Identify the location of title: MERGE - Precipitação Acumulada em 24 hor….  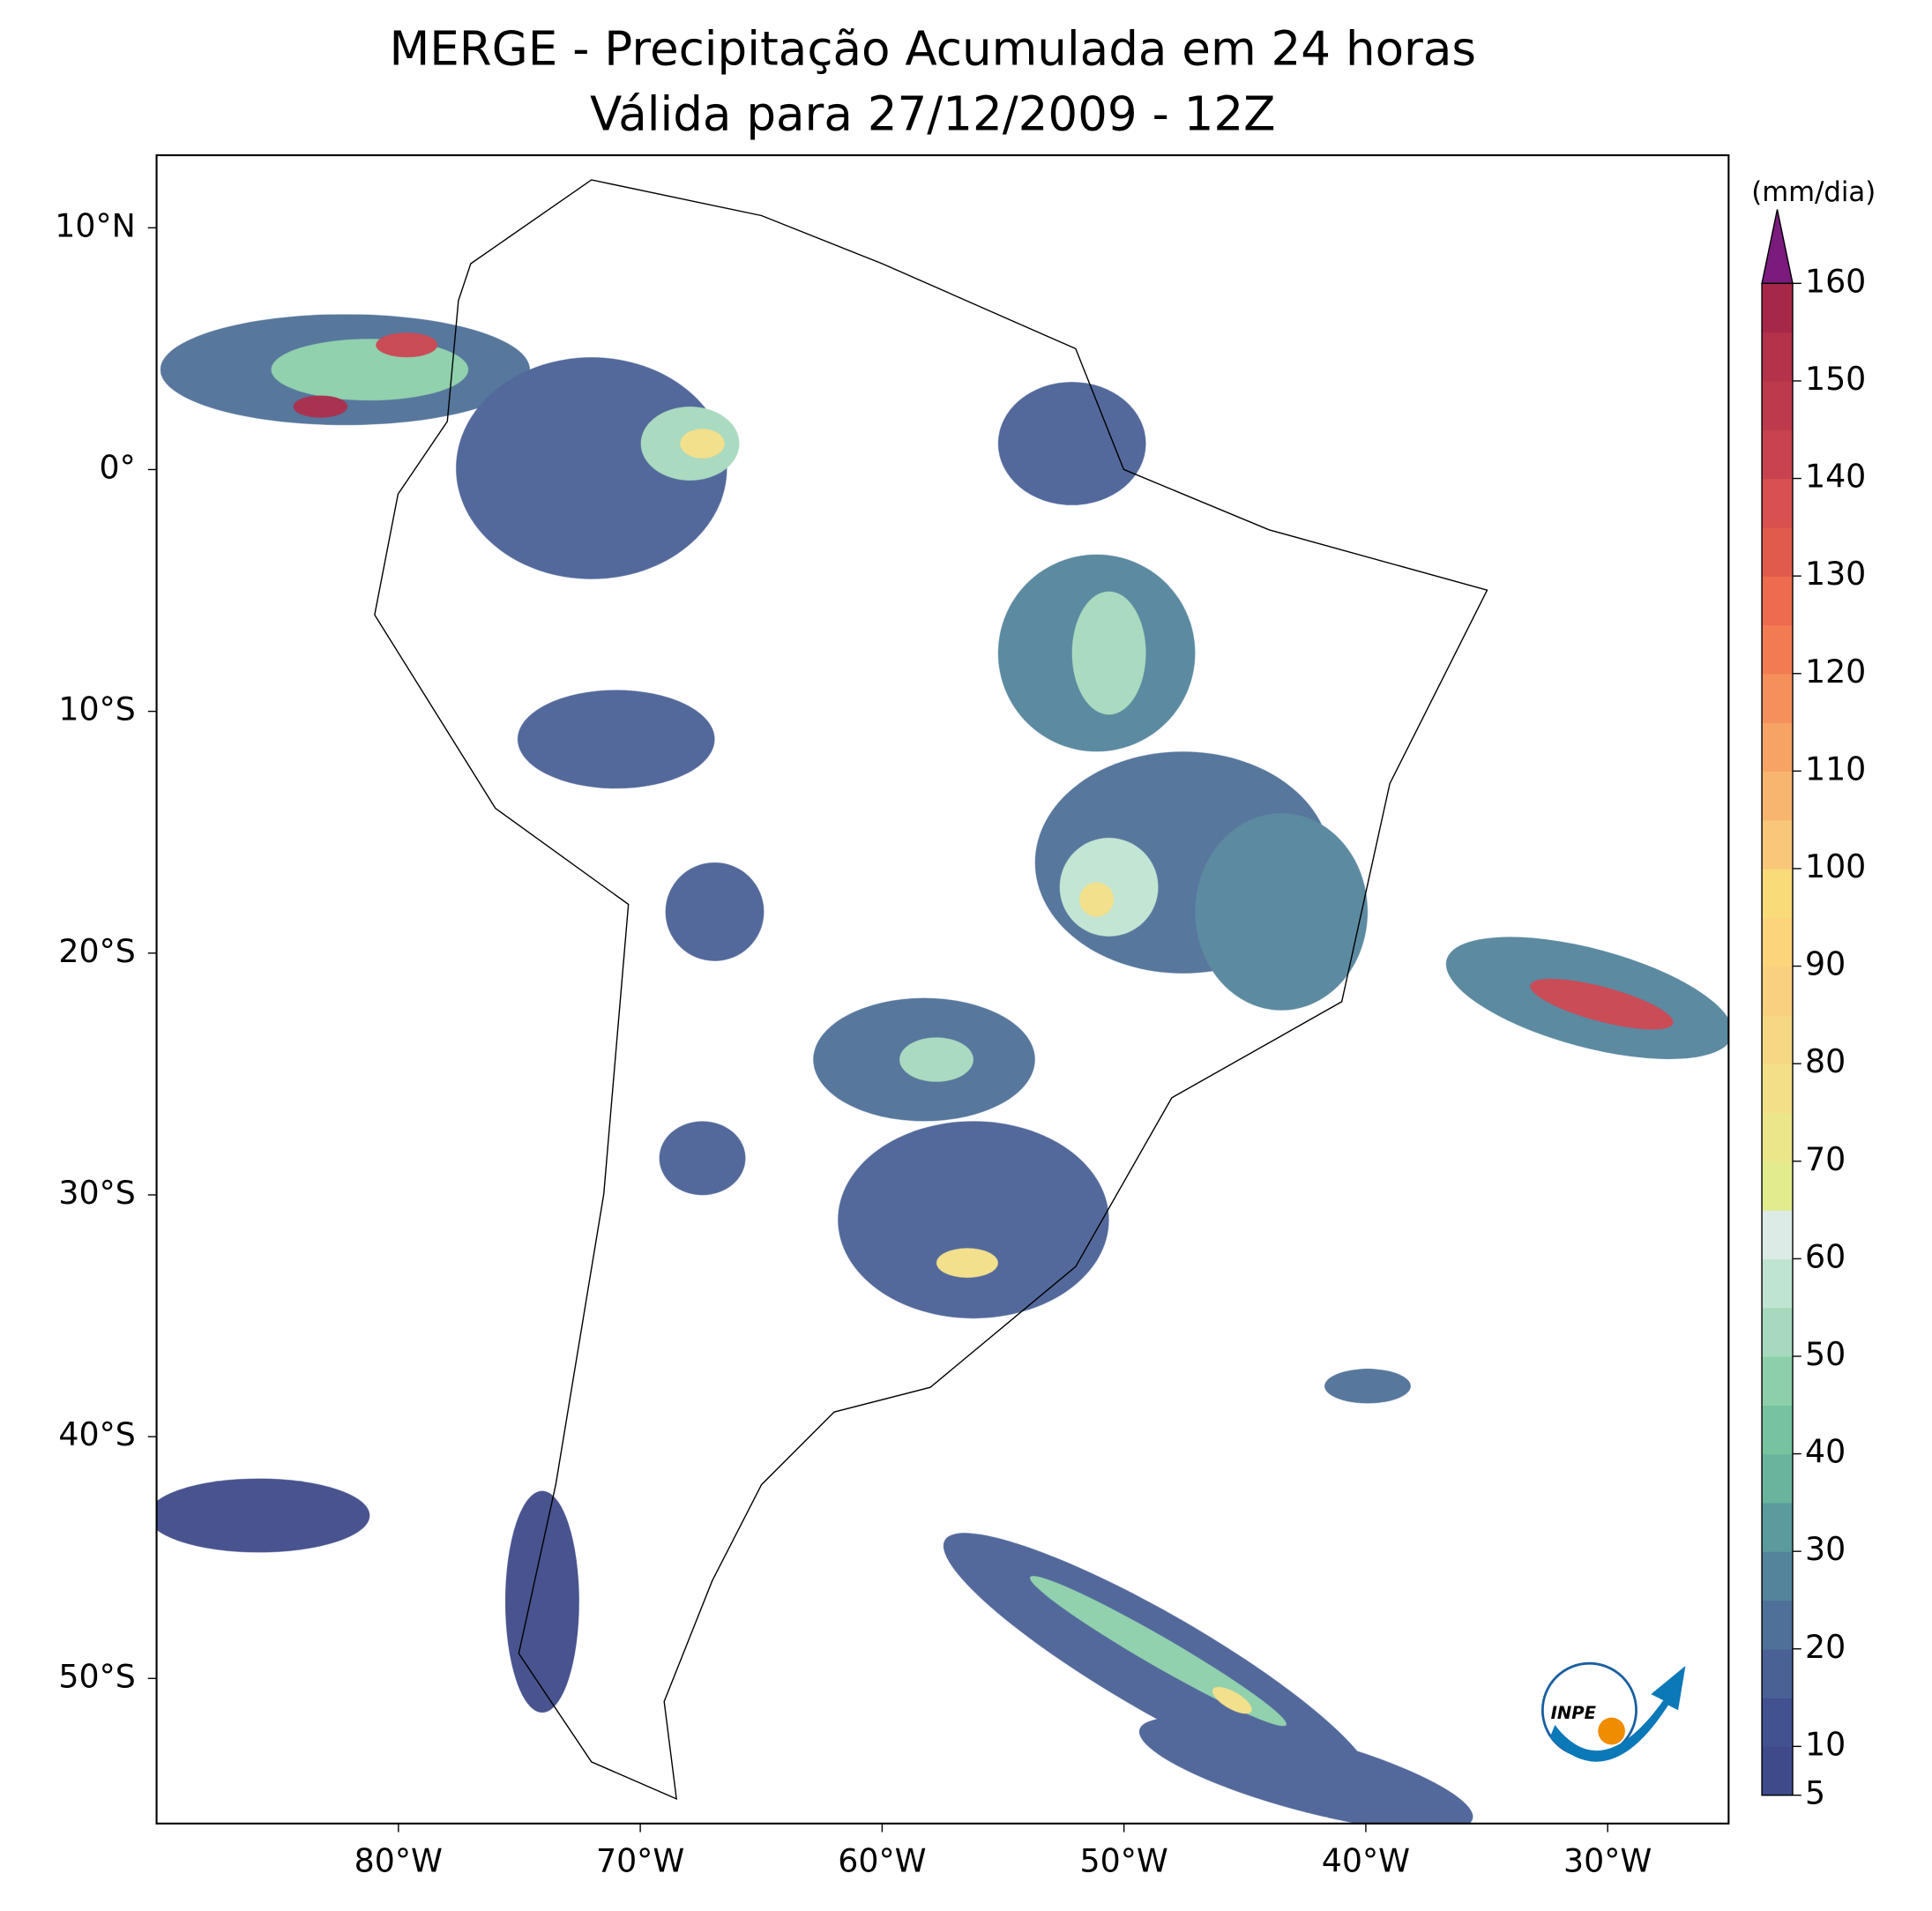
(932, 49).